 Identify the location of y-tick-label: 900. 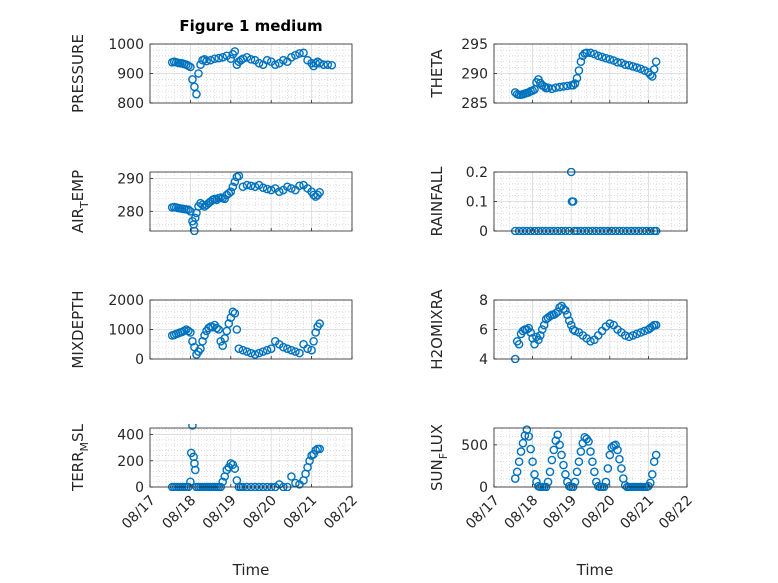
(130, 75).